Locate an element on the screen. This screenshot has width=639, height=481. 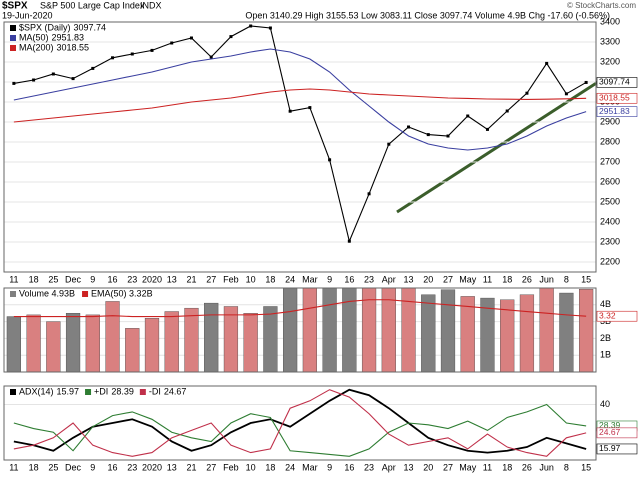
legend-label: Volume 4.93B is located at coordinates (47, 293).